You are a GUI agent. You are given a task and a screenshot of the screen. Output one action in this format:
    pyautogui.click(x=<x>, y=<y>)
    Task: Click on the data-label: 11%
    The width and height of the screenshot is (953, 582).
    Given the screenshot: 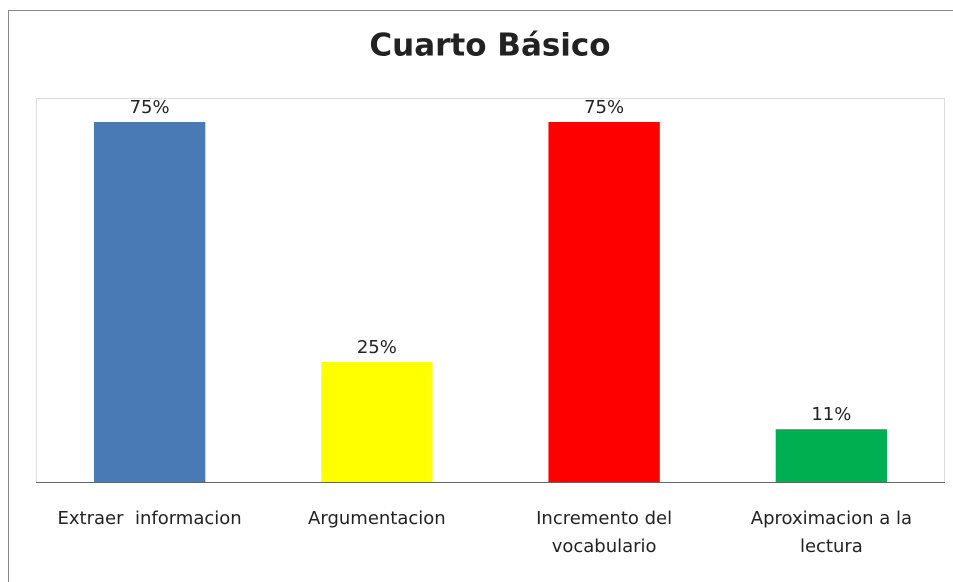 What is the action you would take?
    pyautogui.click(x=831, y=414)
    